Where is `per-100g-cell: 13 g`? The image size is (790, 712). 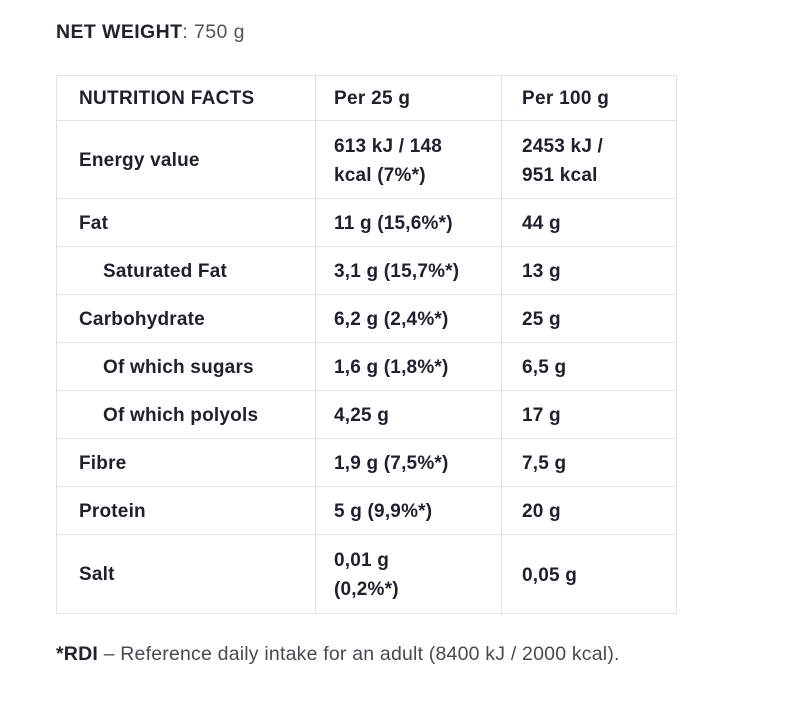 per-100g-cell: 13 g is located at coordinates (589, 270).